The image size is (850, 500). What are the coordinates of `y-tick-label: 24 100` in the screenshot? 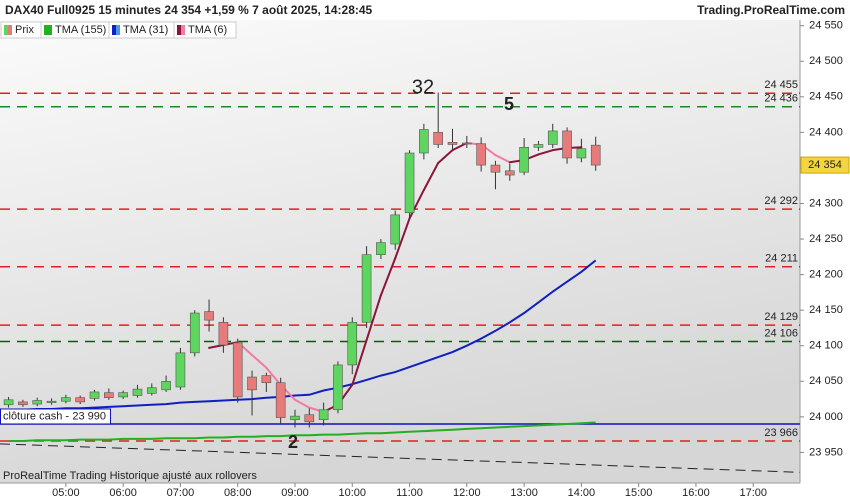 It's located at (826, 346).